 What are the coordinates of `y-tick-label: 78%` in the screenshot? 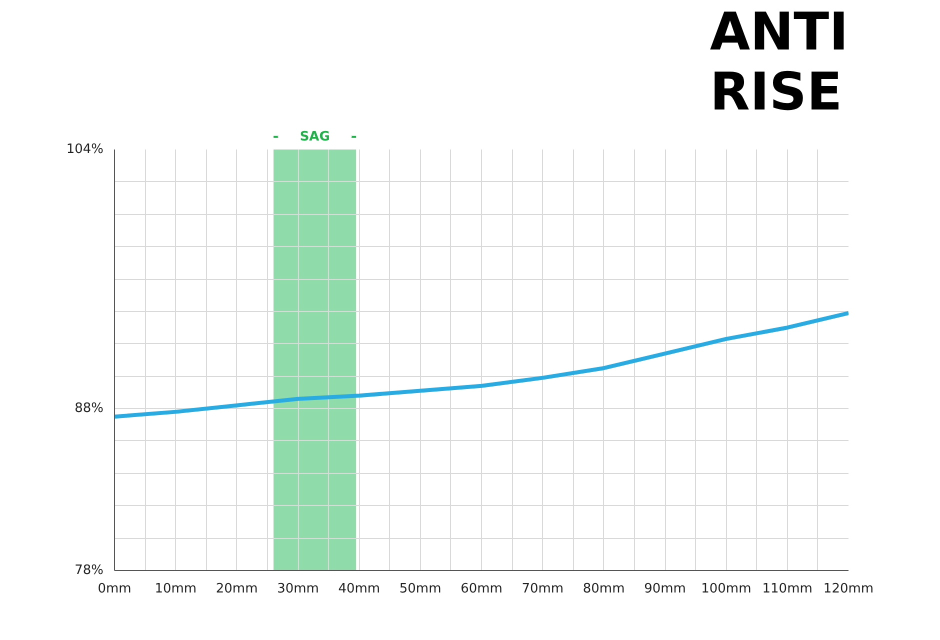 It's located at (89, 570).